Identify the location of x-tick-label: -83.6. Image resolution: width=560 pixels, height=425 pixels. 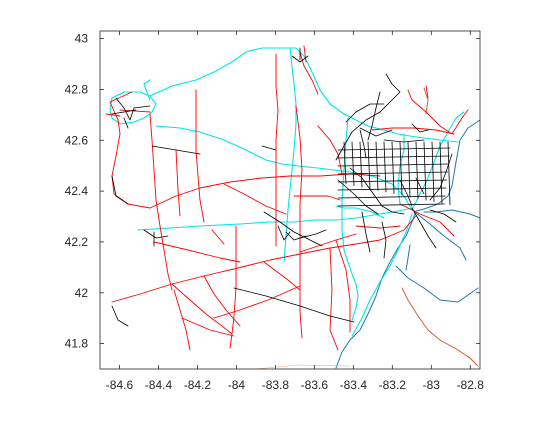
(315, 385).